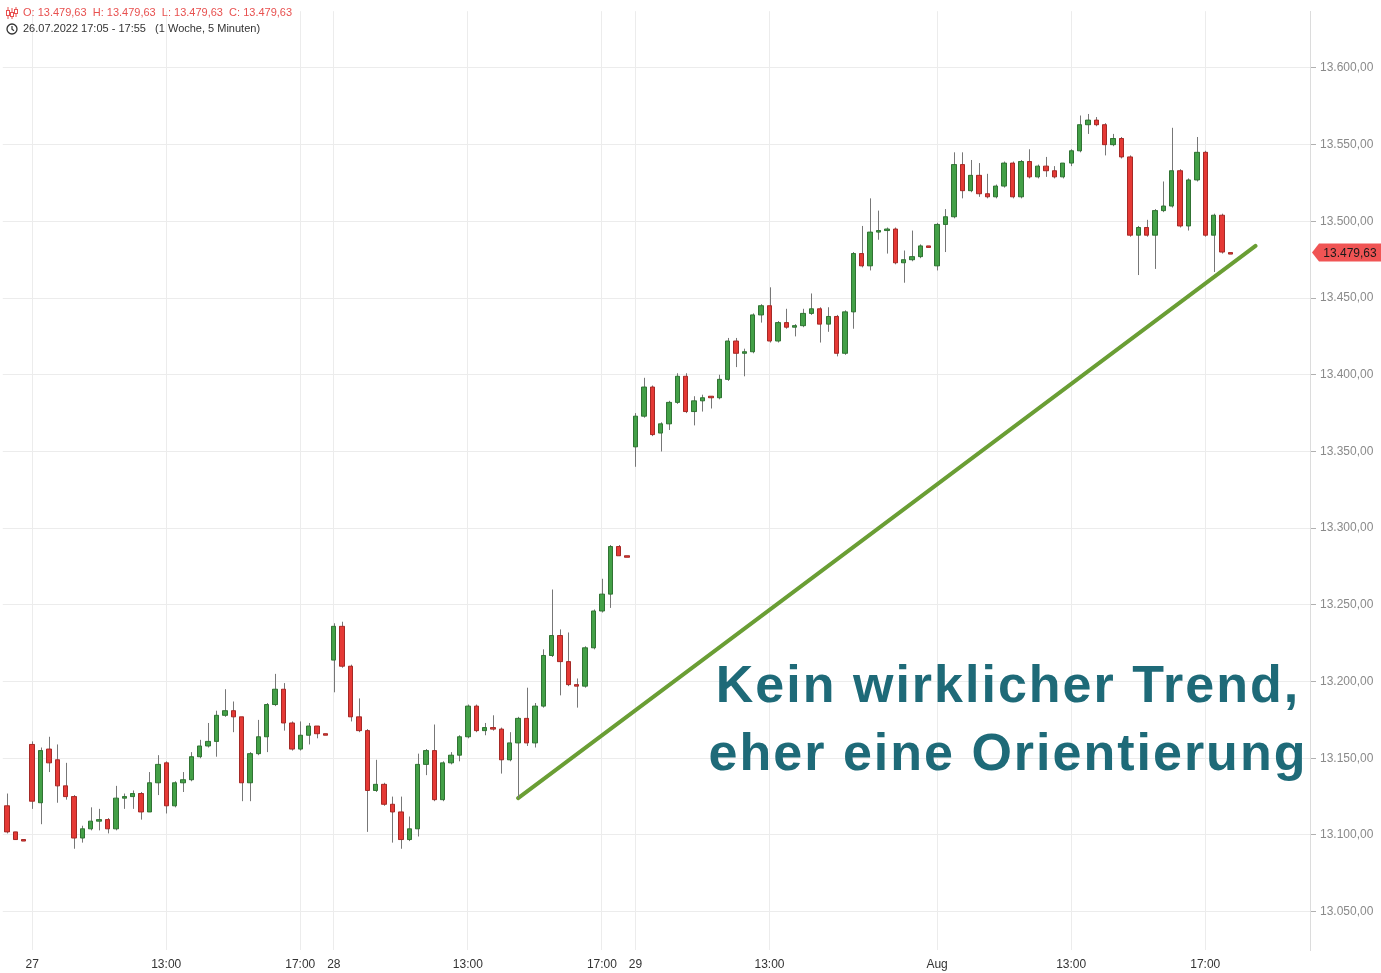 This screenshot has width=1381, height=973. What do you see at coordinates (1347, 297) in the screenshot?
I see `y-tick-label: 13.450,00` at bounding box center [1347, 297].